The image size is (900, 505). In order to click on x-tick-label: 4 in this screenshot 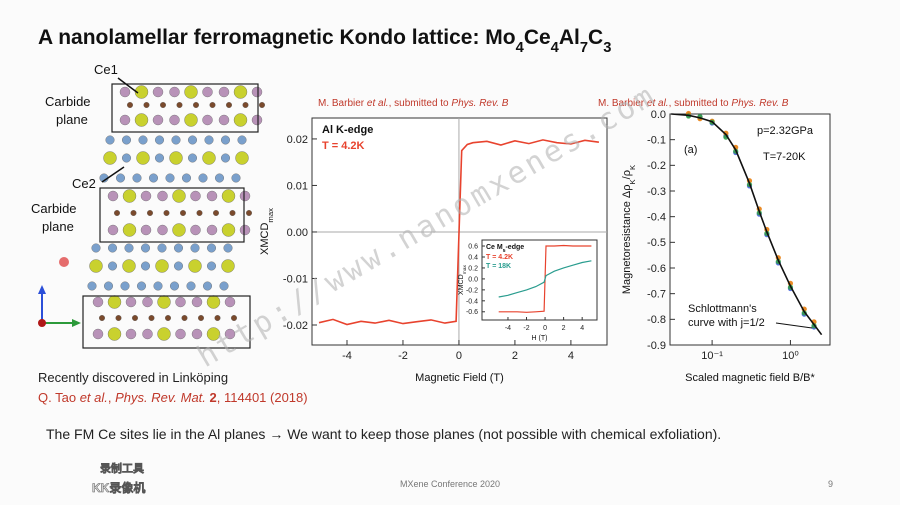, I will do `click(582, 328)`.